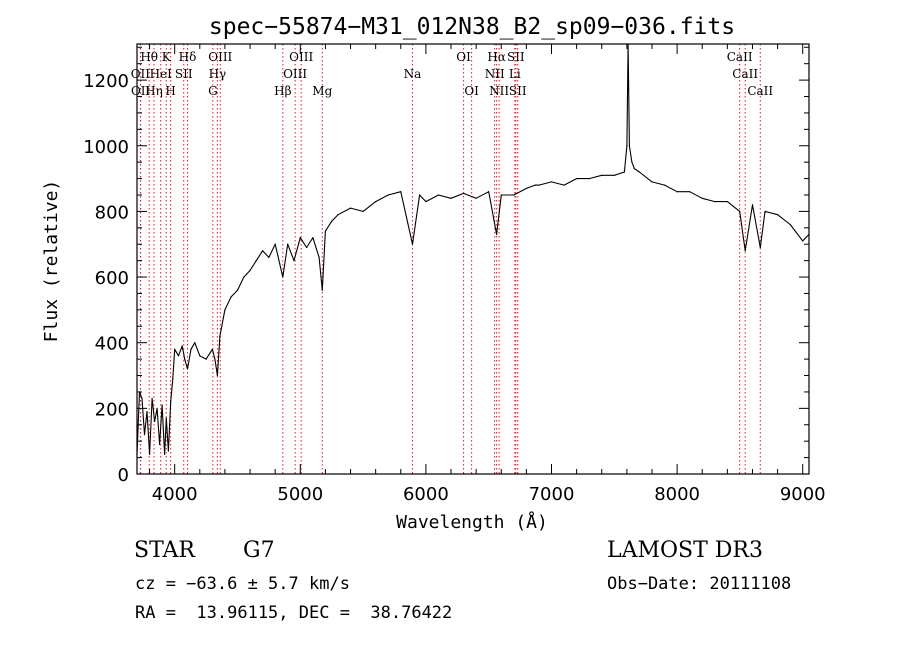 The height and width of the screenshot is (649, 900). What do you see at coordinates (112, 344) in the screenshot?
I see `y-tick-label: 400` at bounding box center [112, 344].